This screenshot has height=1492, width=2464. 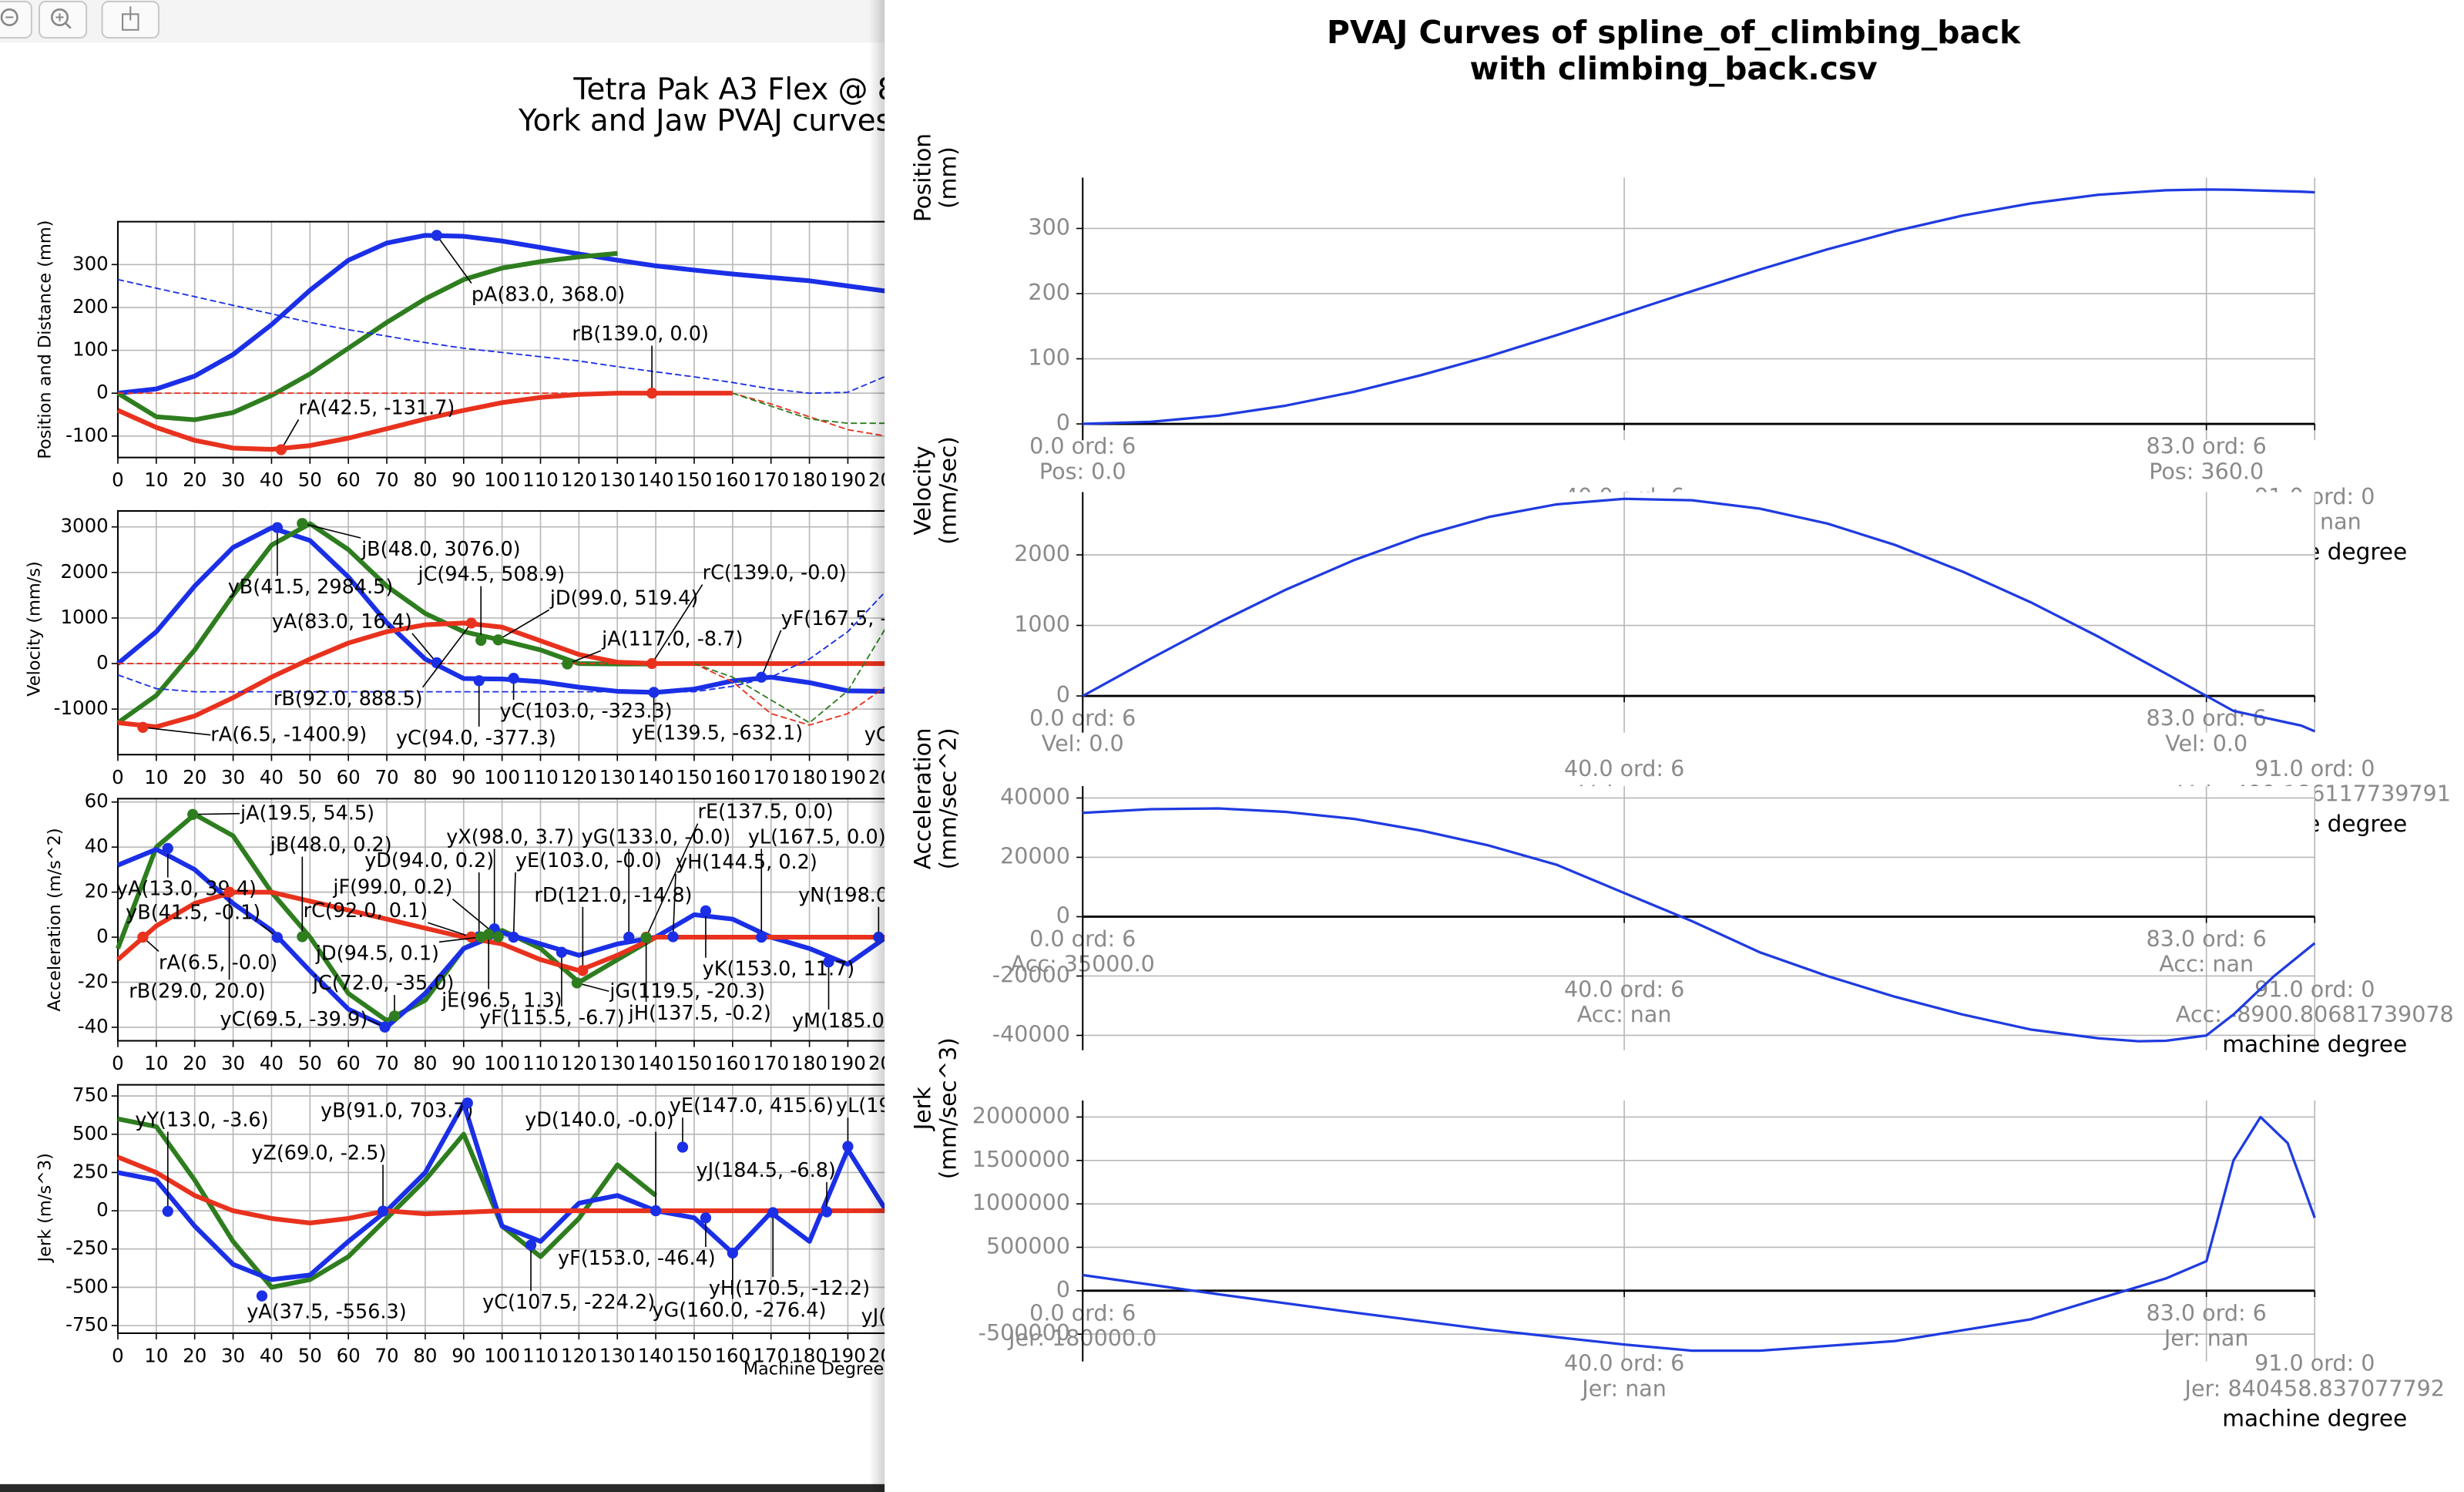 What do you see at coordinates (589, 860) in the screenshot?
I see `annotation-label: yE(103.0, -0.0)` at bounding box center [589, 860].